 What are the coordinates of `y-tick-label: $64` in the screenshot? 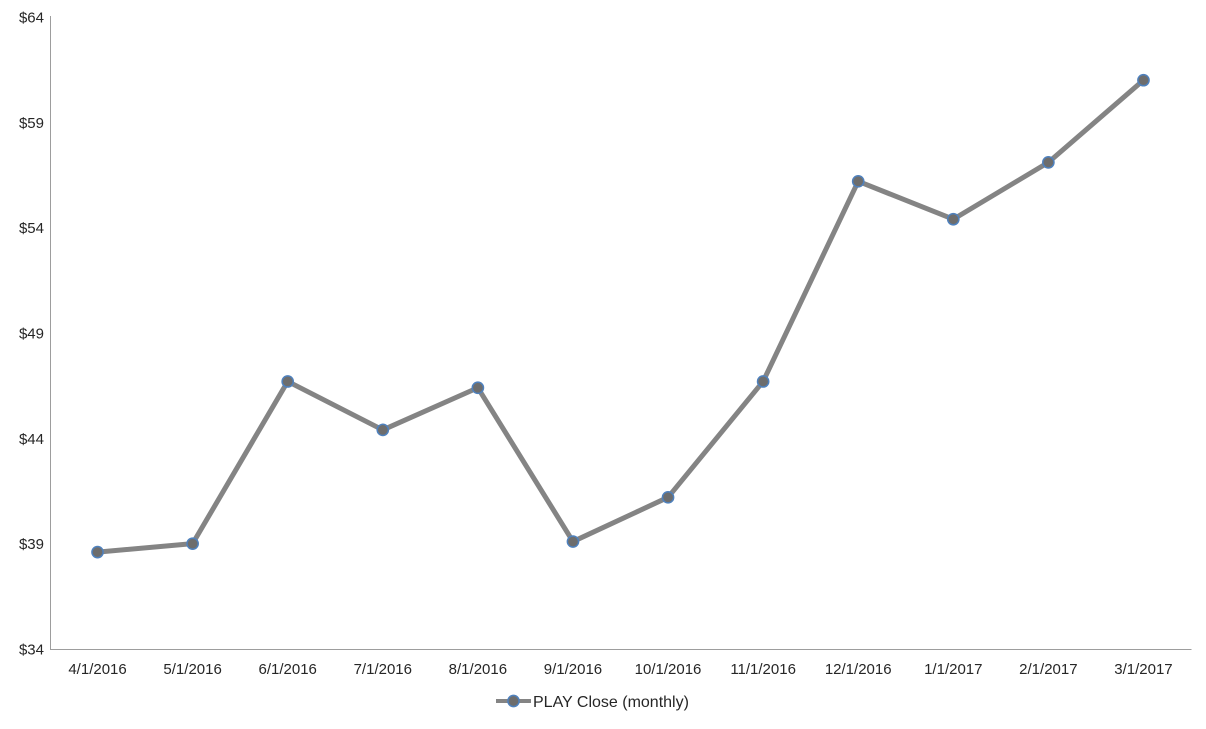 It's located at (31, 18).